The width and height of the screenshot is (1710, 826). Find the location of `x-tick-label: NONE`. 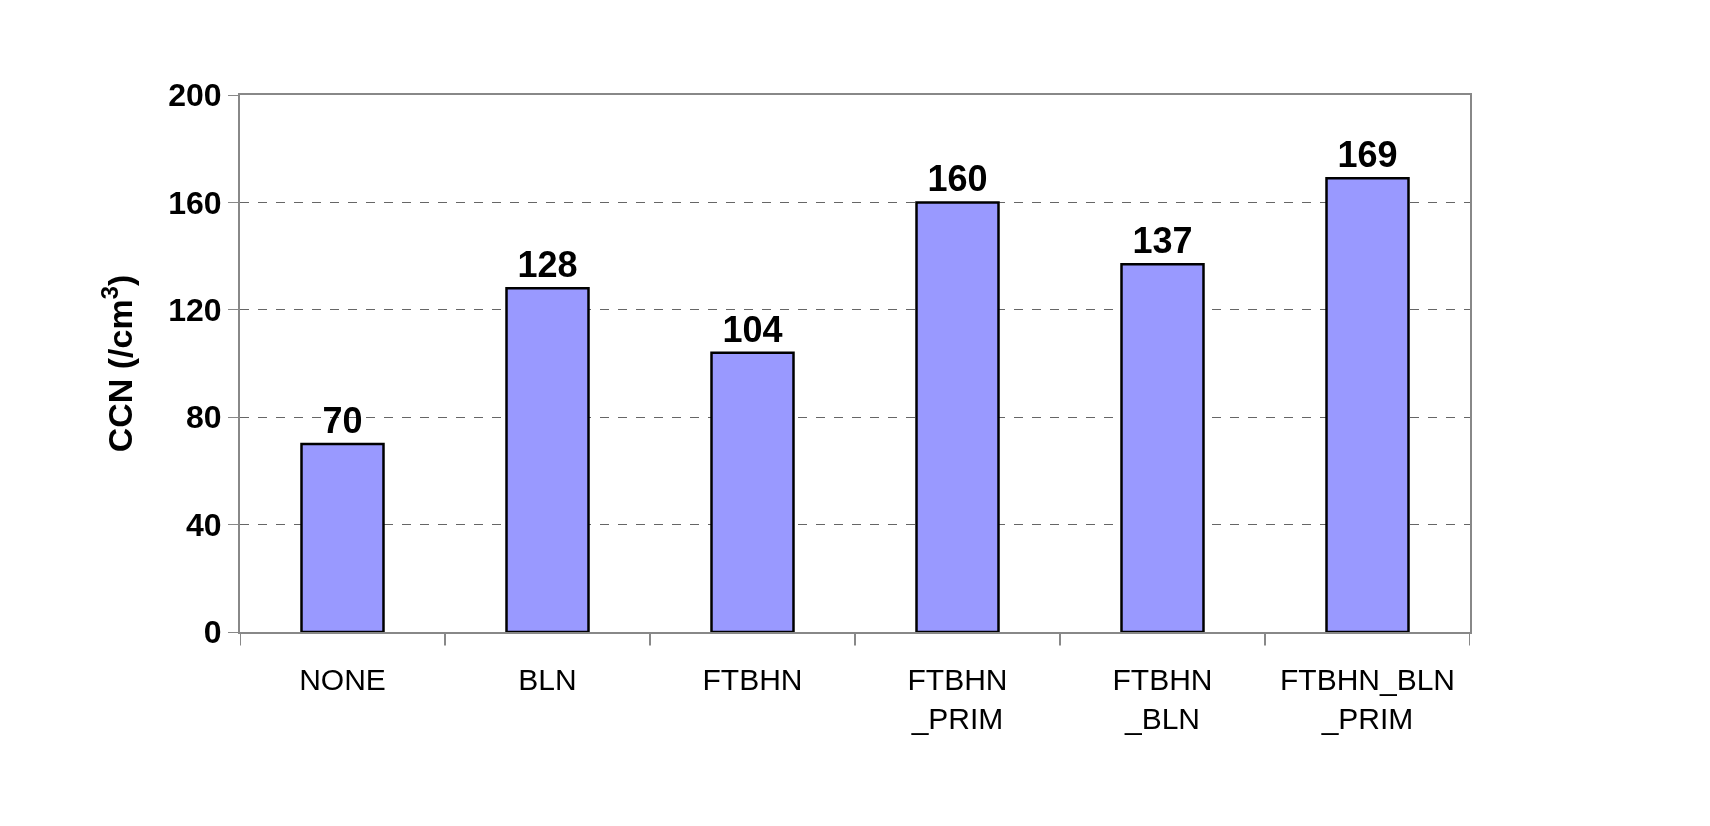

x-tick-label: NONE is located at coordinates (342, 679).